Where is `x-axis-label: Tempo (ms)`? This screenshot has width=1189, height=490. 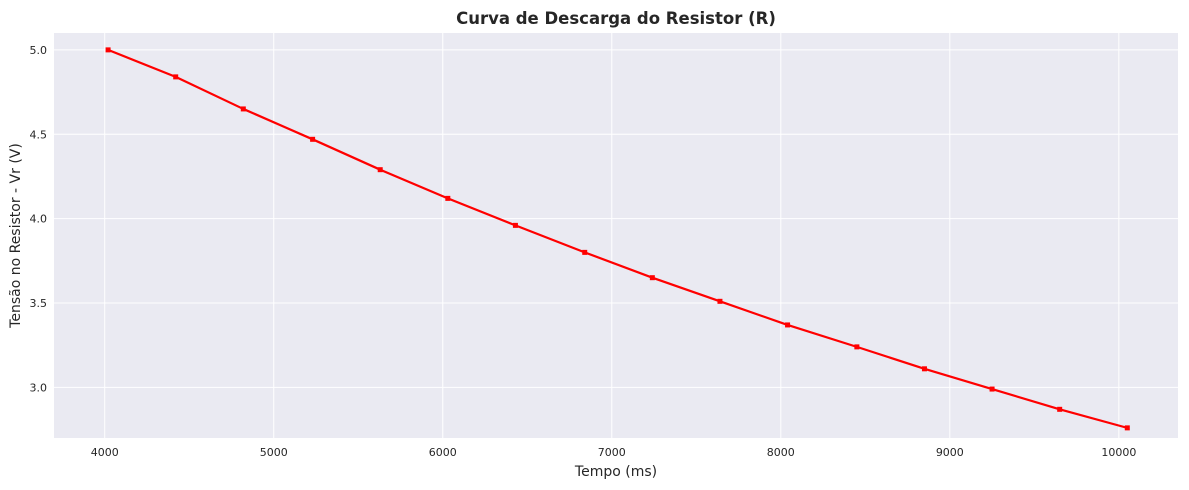 x-axis-label: Tempo (ms) is located at coordinates (615, 472).